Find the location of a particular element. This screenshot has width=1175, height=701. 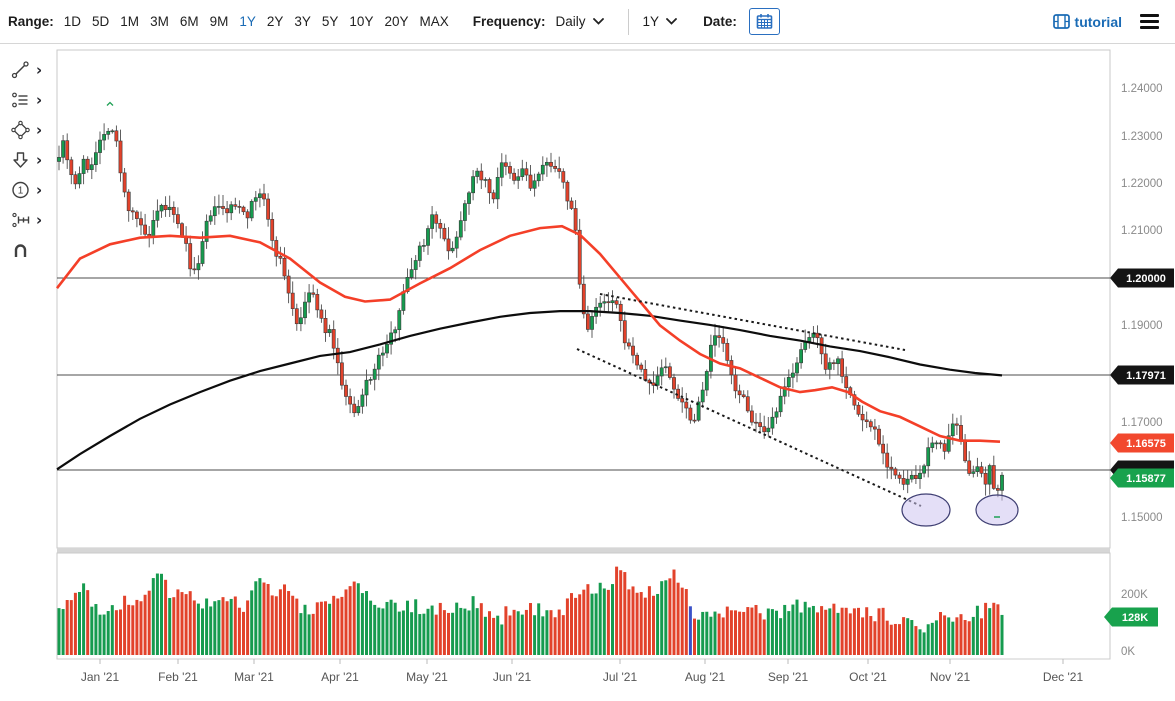

x-axis-label: Sep '21 is located at coordinates (788, 677).